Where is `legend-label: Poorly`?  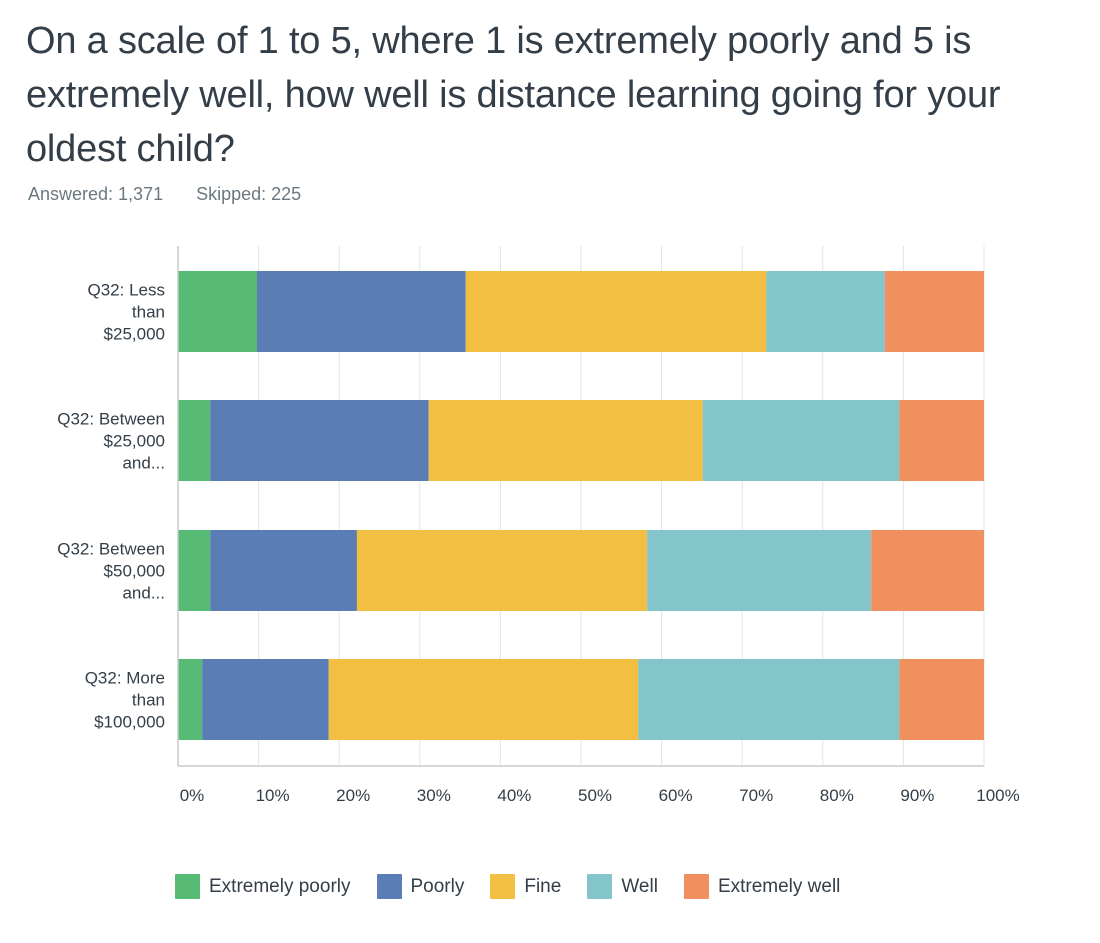
legend-label: Poorly is located at coordinates (437, 886).